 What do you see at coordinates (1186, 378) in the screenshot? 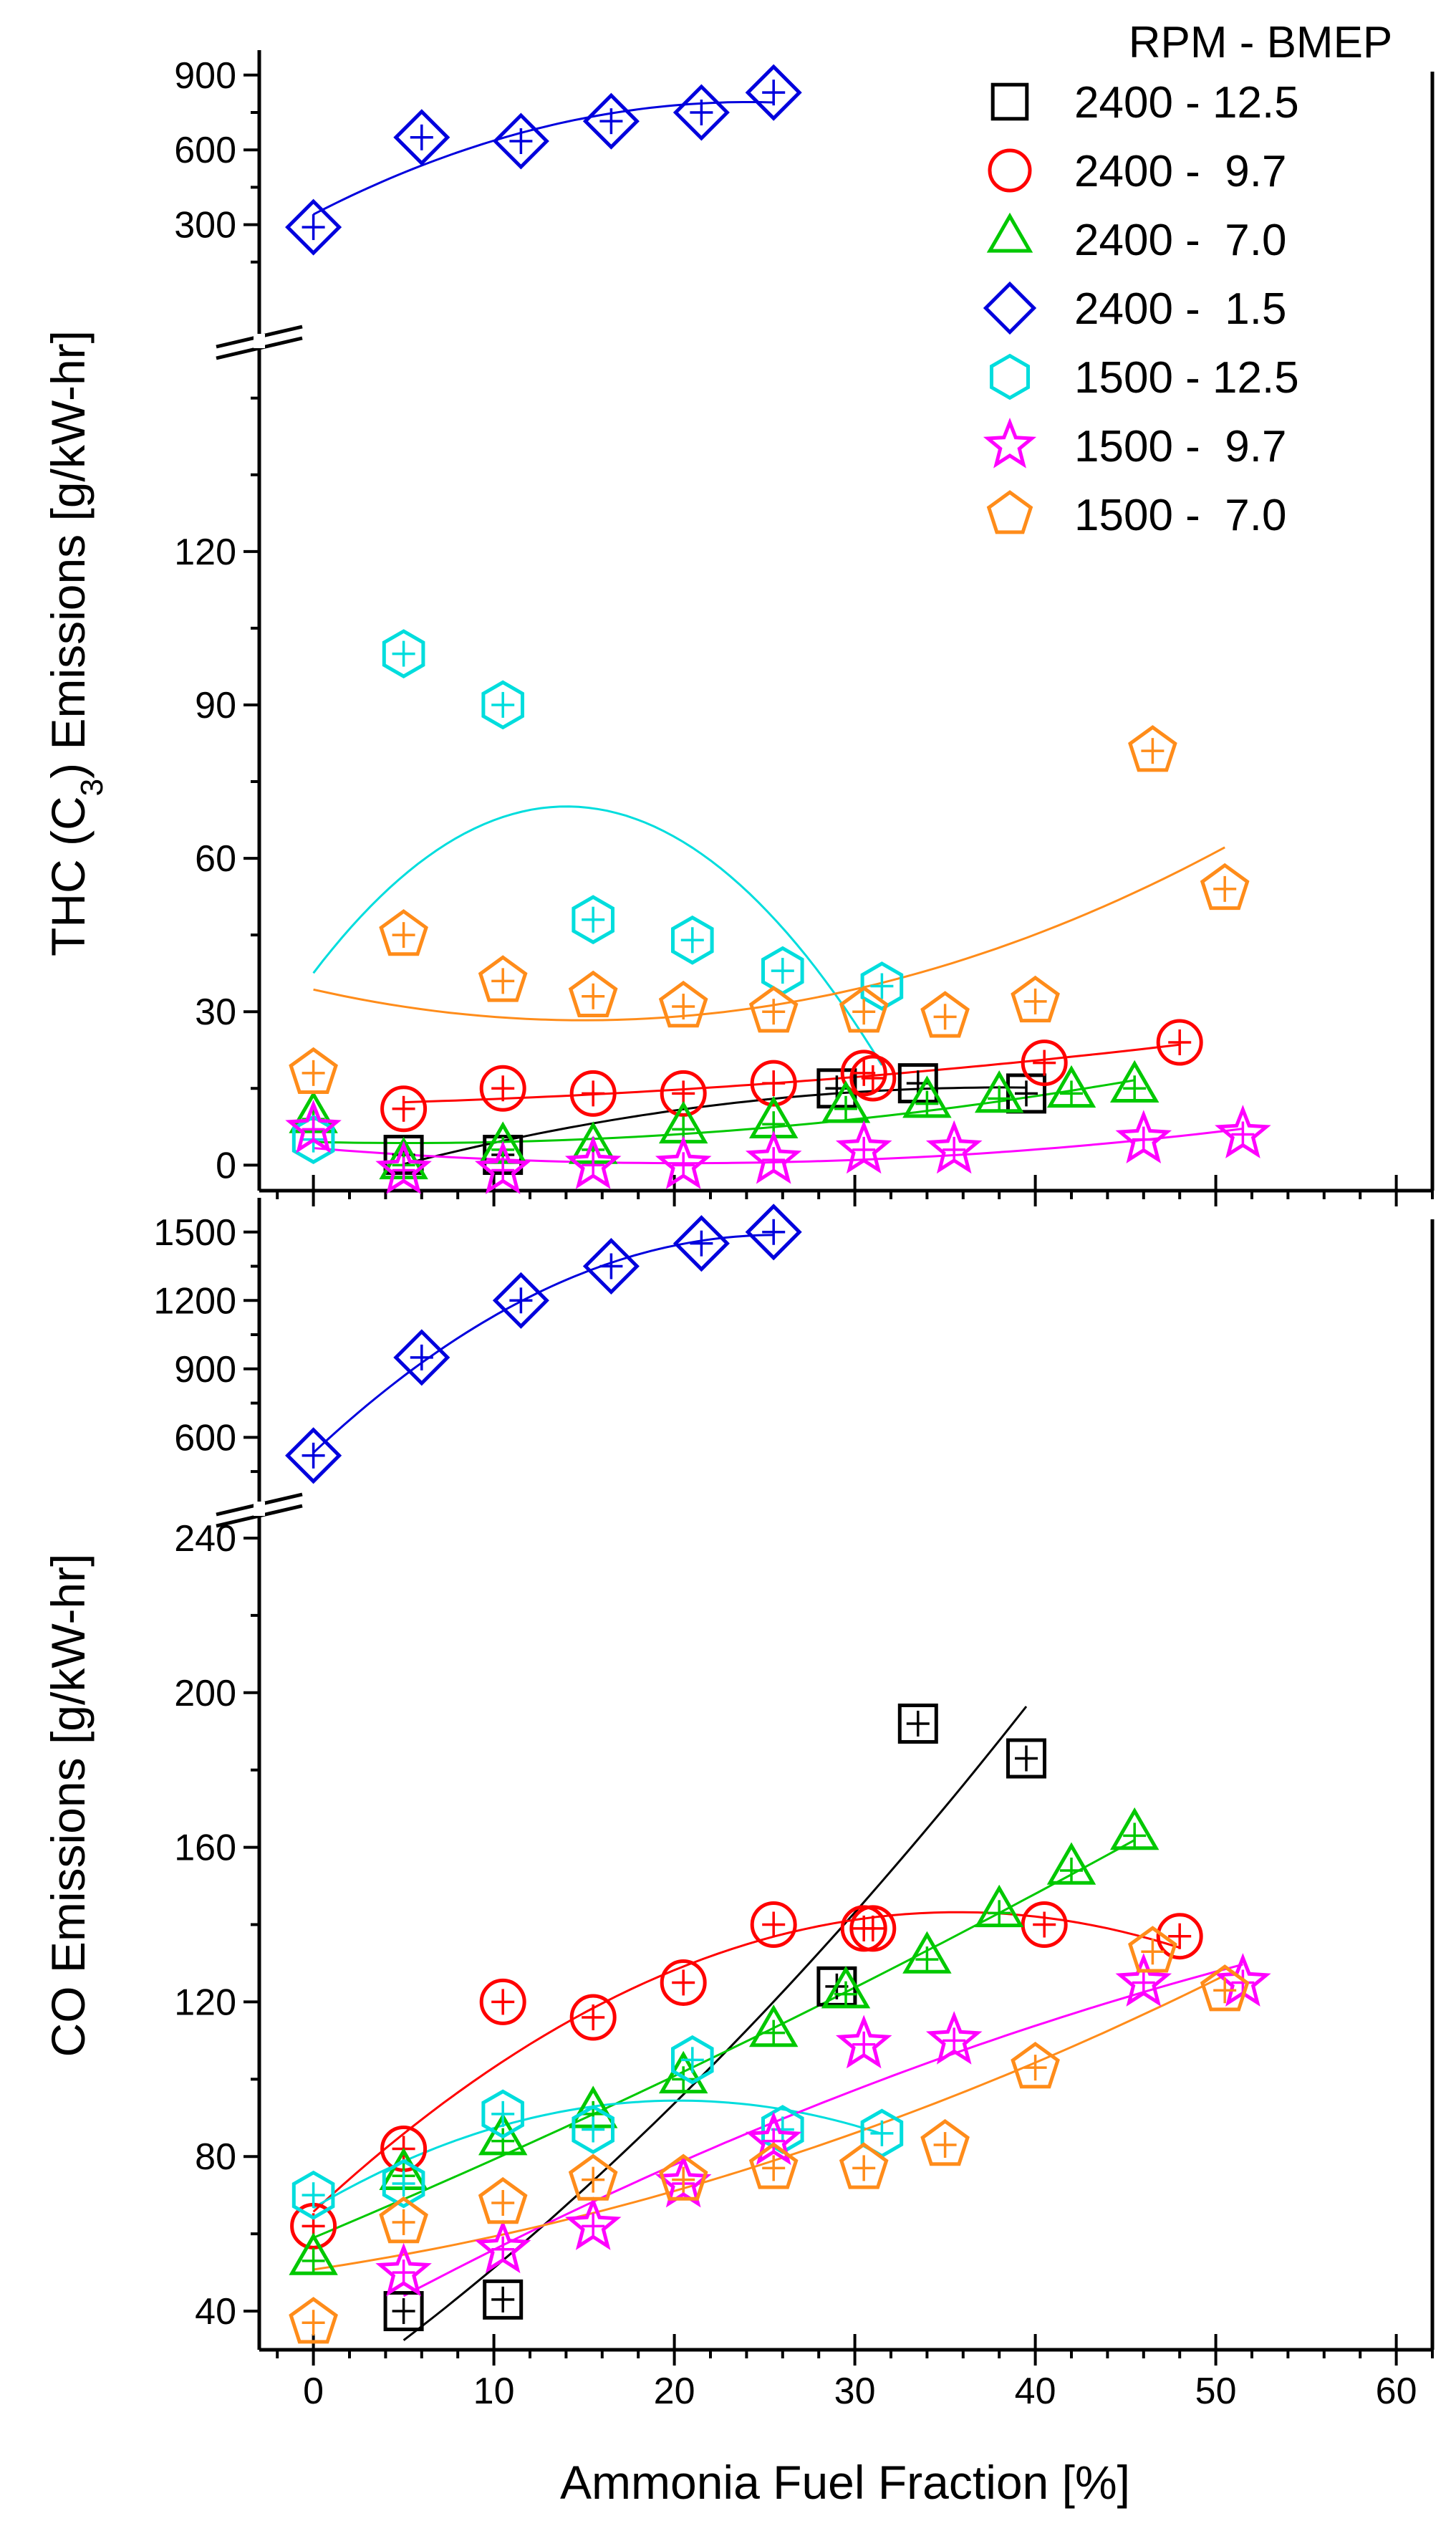
I see `legend-label: 1500 - 12.5` at bounding box center [1186, 378].